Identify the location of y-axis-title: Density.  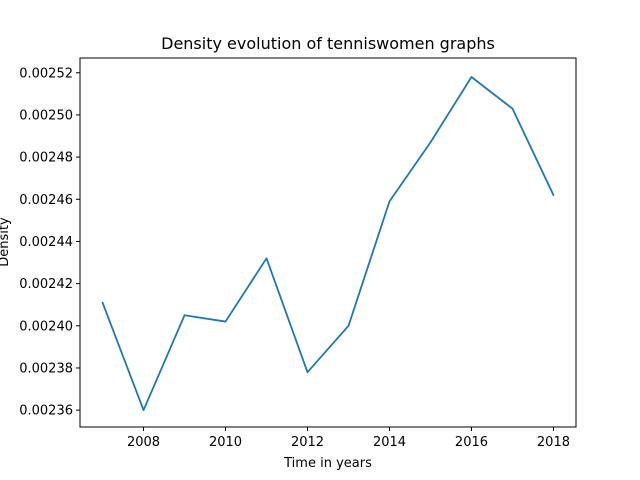
(6, 242).